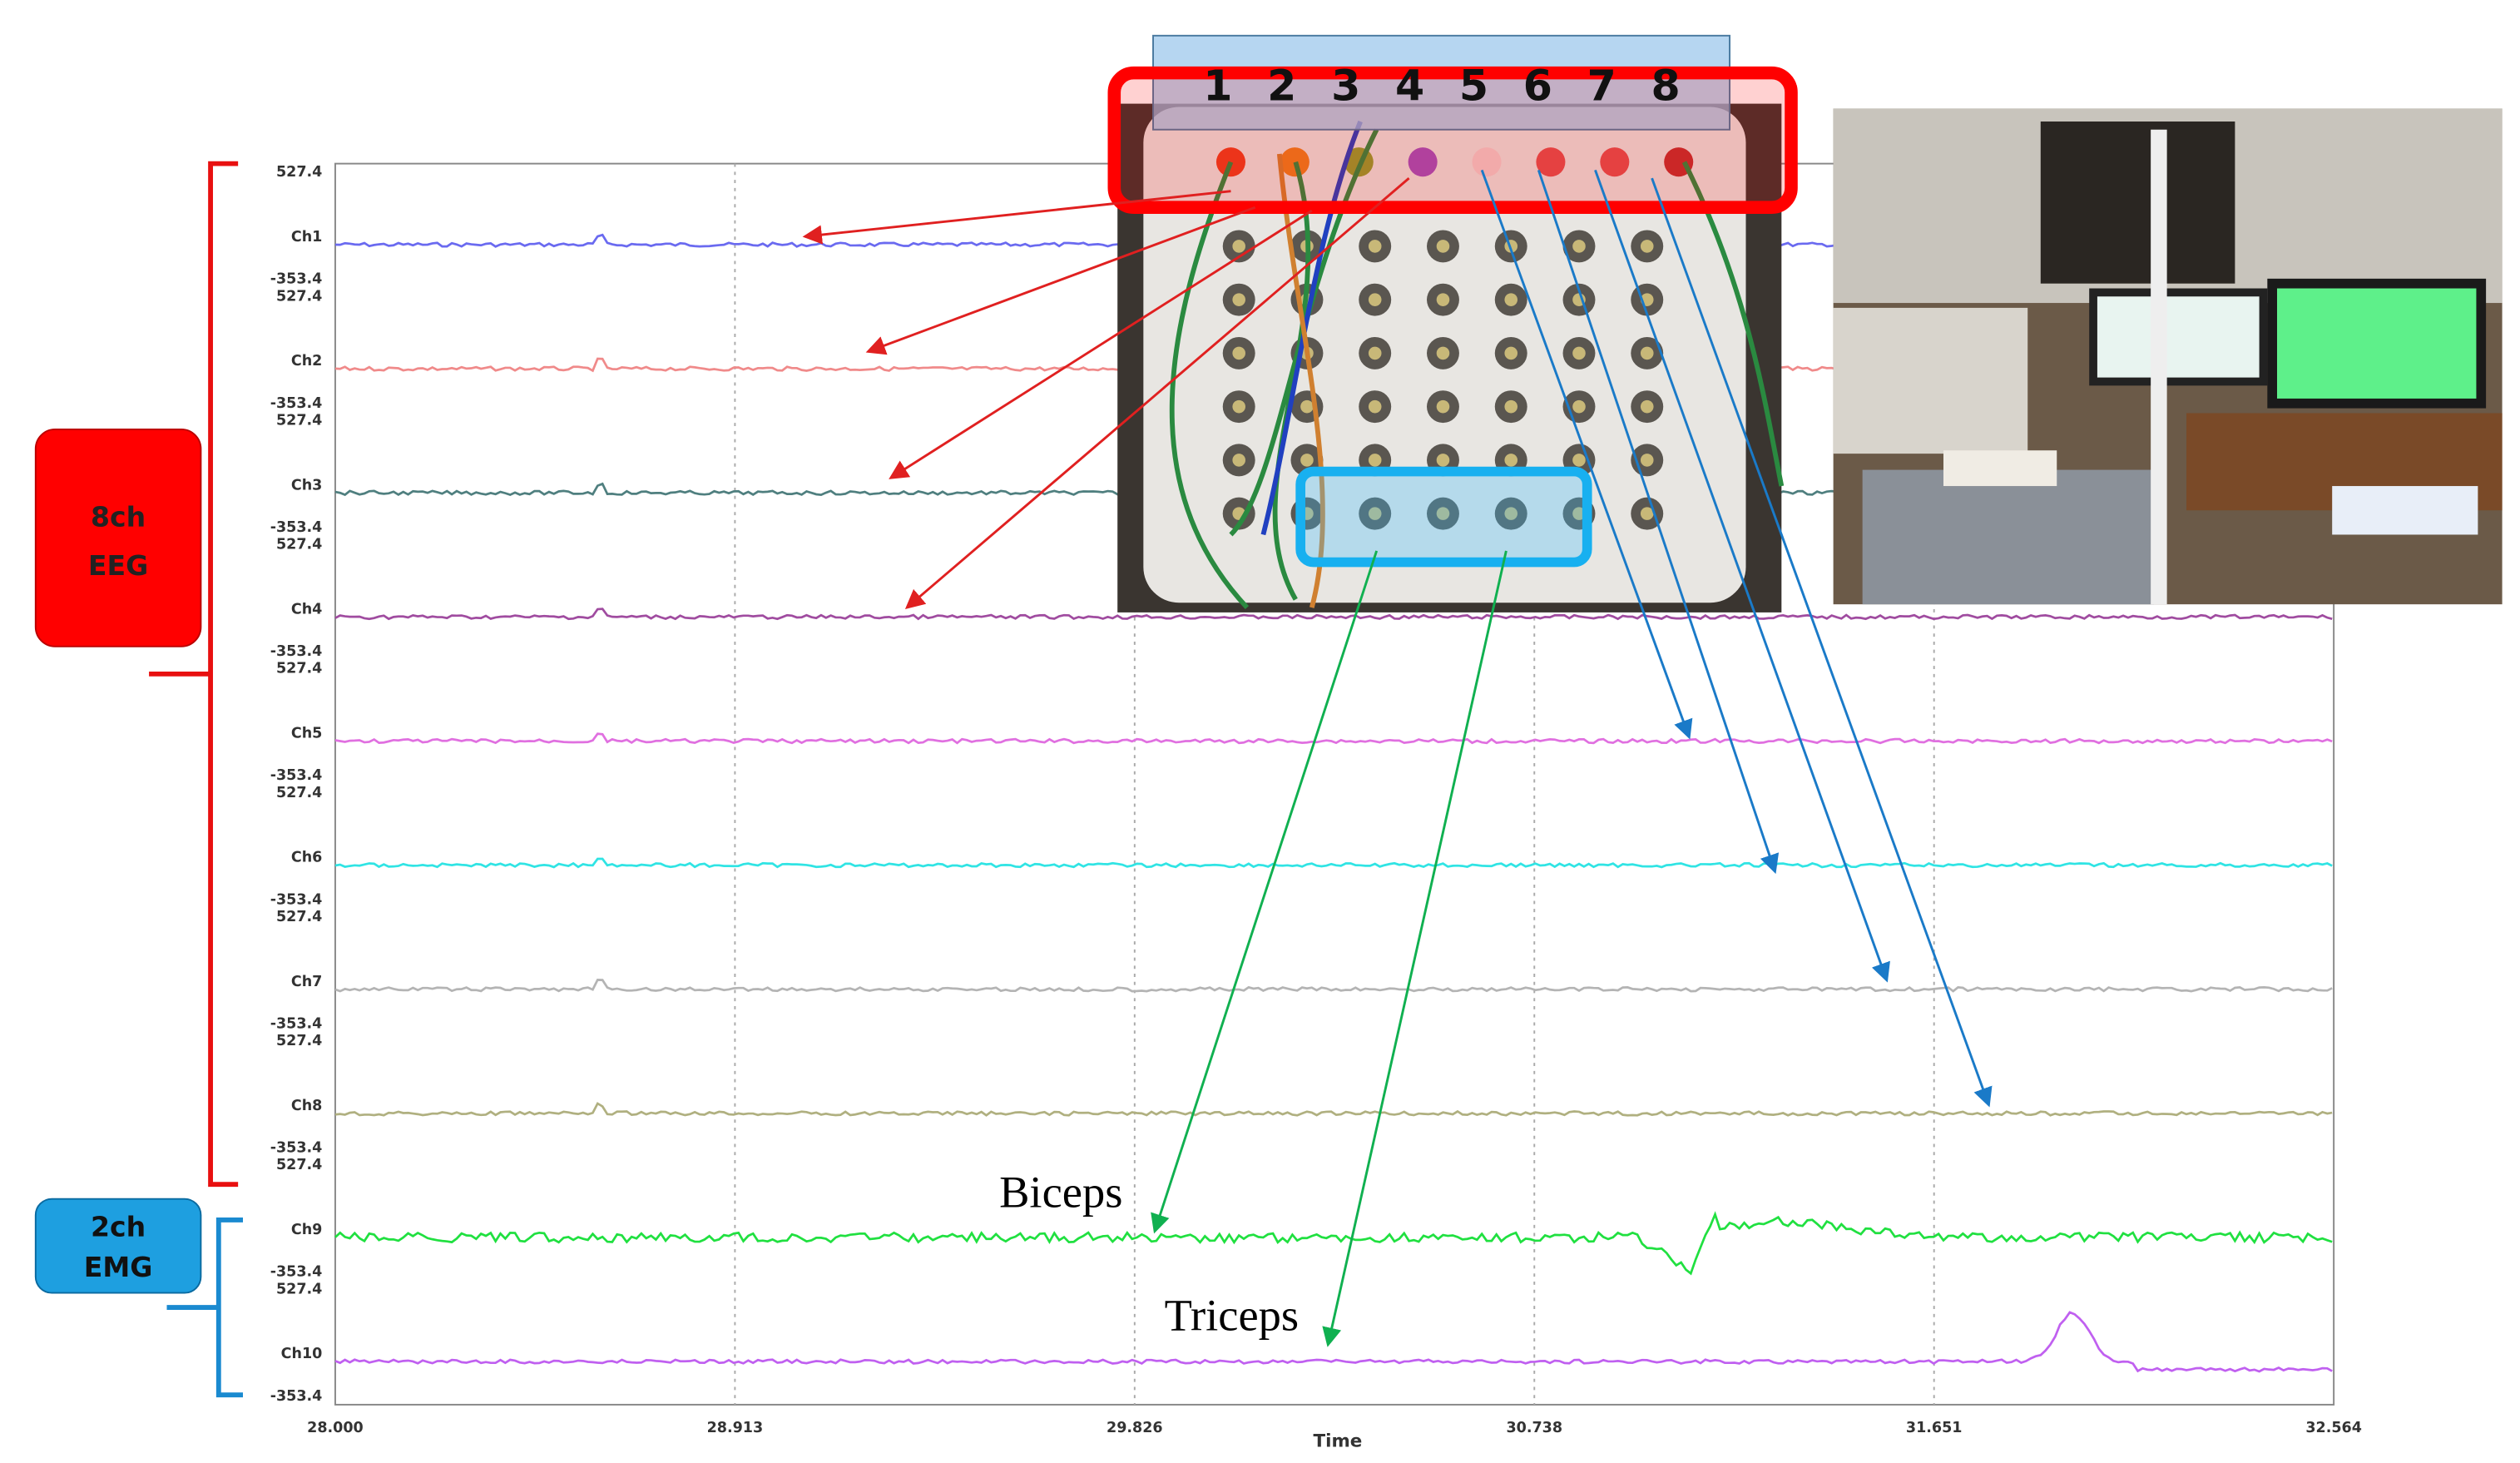 This screenshot has width=2520, height=1463. What do you see at coordinates (1601, 86) in the screenshot?
I see `electrode-number: 7` at bounding box center [1601, 86].